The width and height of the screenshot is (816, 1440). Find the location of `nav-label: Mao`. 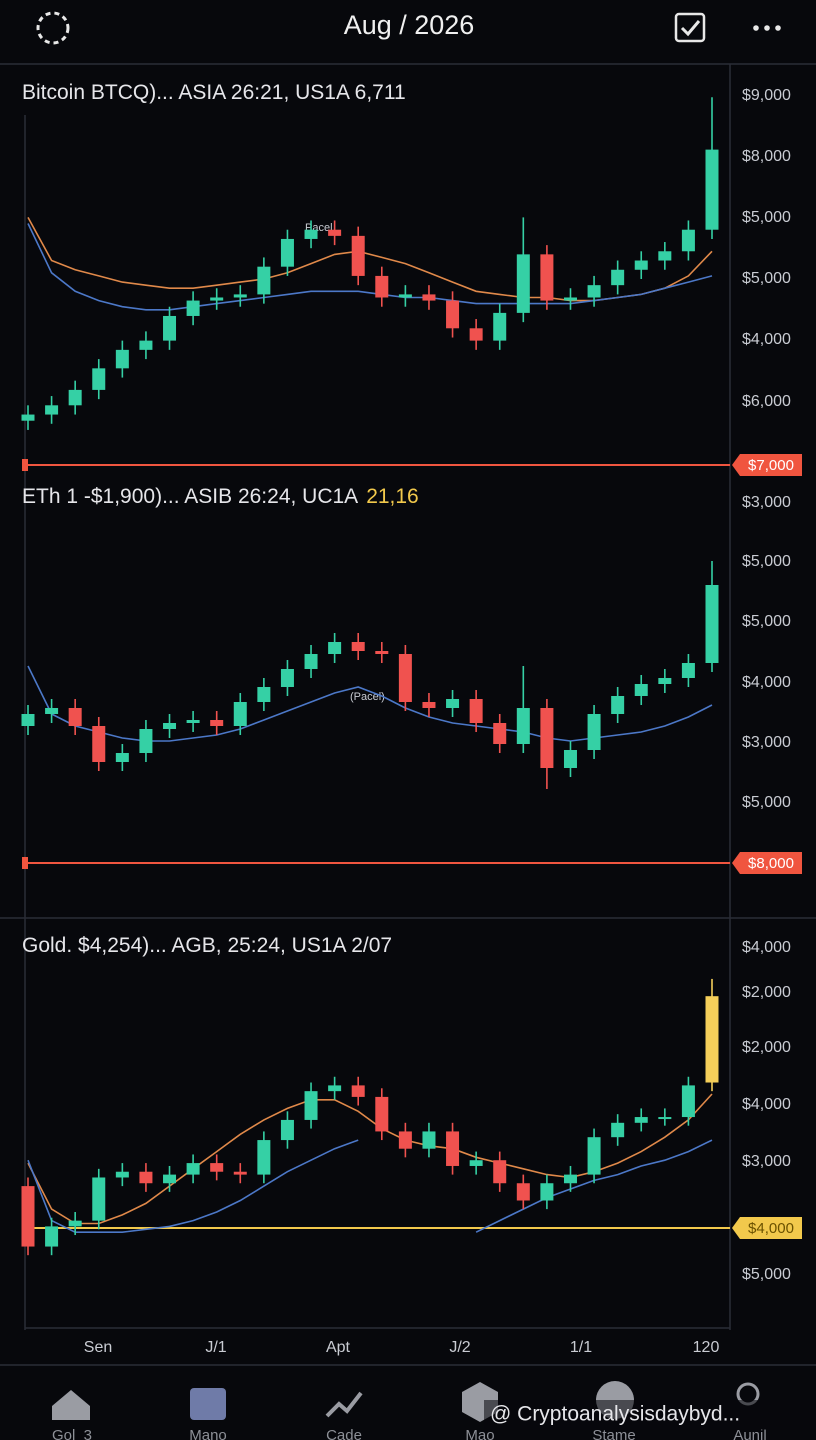

nav-label: Mao is located at coordinates (479, 1433).